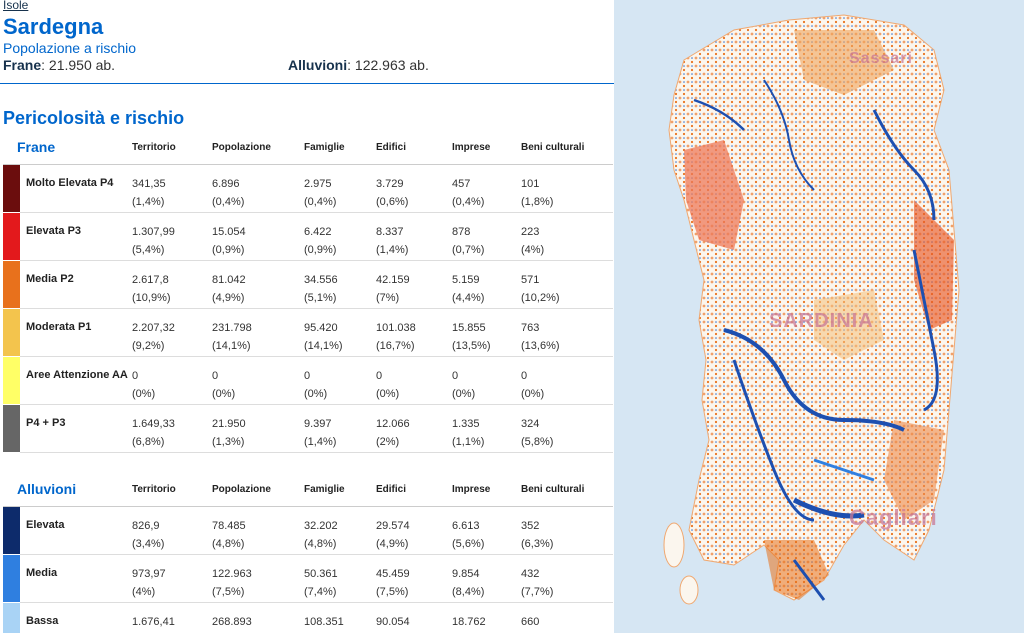 The image size is (1024, 633). Describe the element at coordinates (486, 284) in the screenshot. I see `cell-imprese: 5.159 (4,4%)` at that location.